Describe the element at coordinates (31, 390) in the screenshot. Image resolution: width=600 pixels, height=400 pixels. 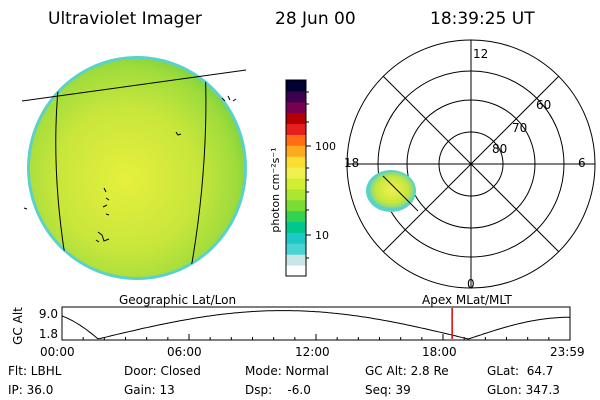
I see `info-ip: IP: 36.0` at that location.